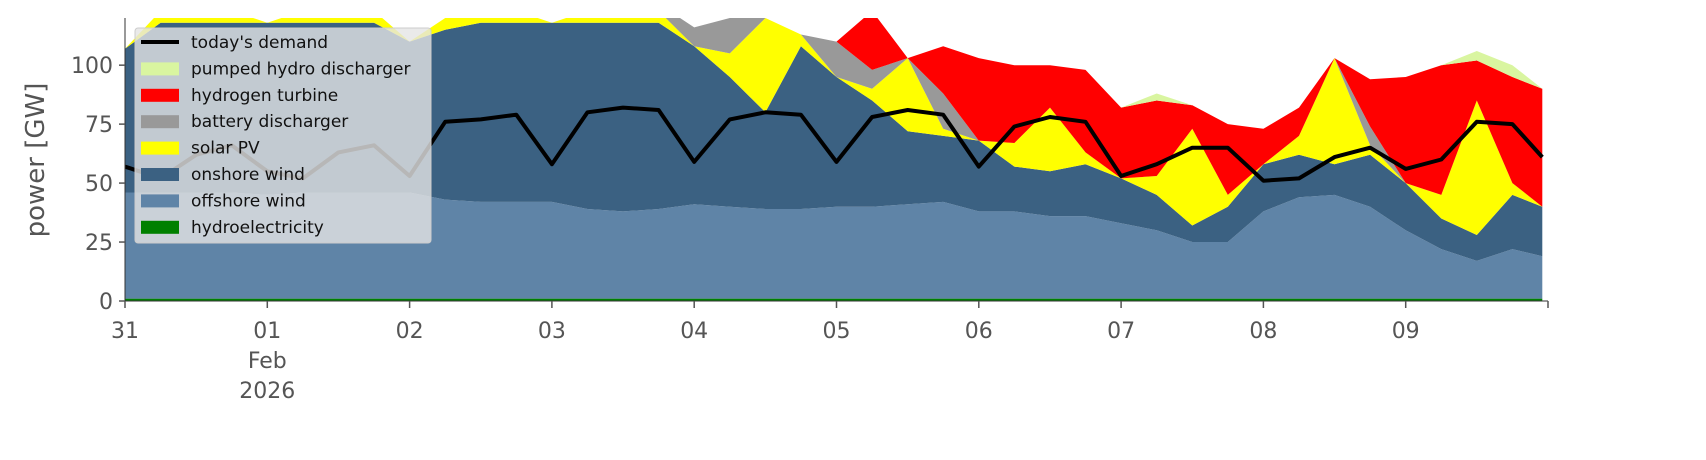 This screenshot has width=1706, height=460. What do you see at coordinates (269, 122) in the screenshot?
I see `legend-label: battery discharger` at bounding box center [269, 122].